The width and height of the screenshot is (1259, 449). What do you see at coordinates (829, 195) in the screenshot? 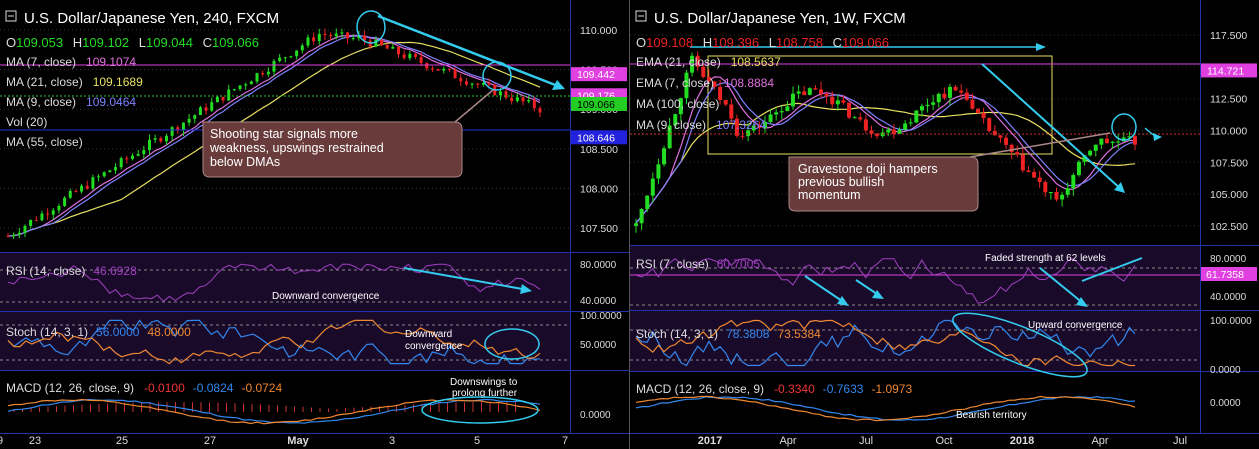
I see `annotation-right-line-3: momentum` at bounding box center [829, 195].